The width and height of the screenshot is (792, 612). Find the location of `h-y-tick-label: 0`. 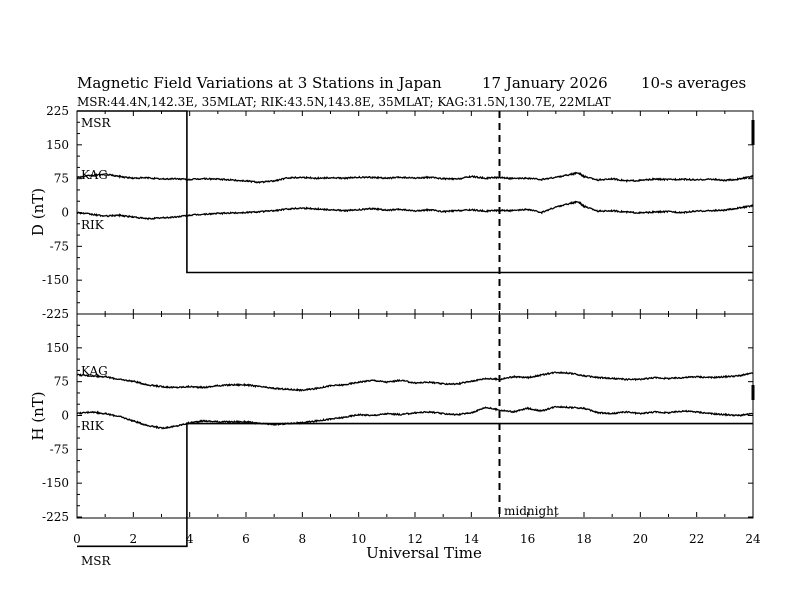

h-y-tick-label: 0 is located at coordinates (65, 416).